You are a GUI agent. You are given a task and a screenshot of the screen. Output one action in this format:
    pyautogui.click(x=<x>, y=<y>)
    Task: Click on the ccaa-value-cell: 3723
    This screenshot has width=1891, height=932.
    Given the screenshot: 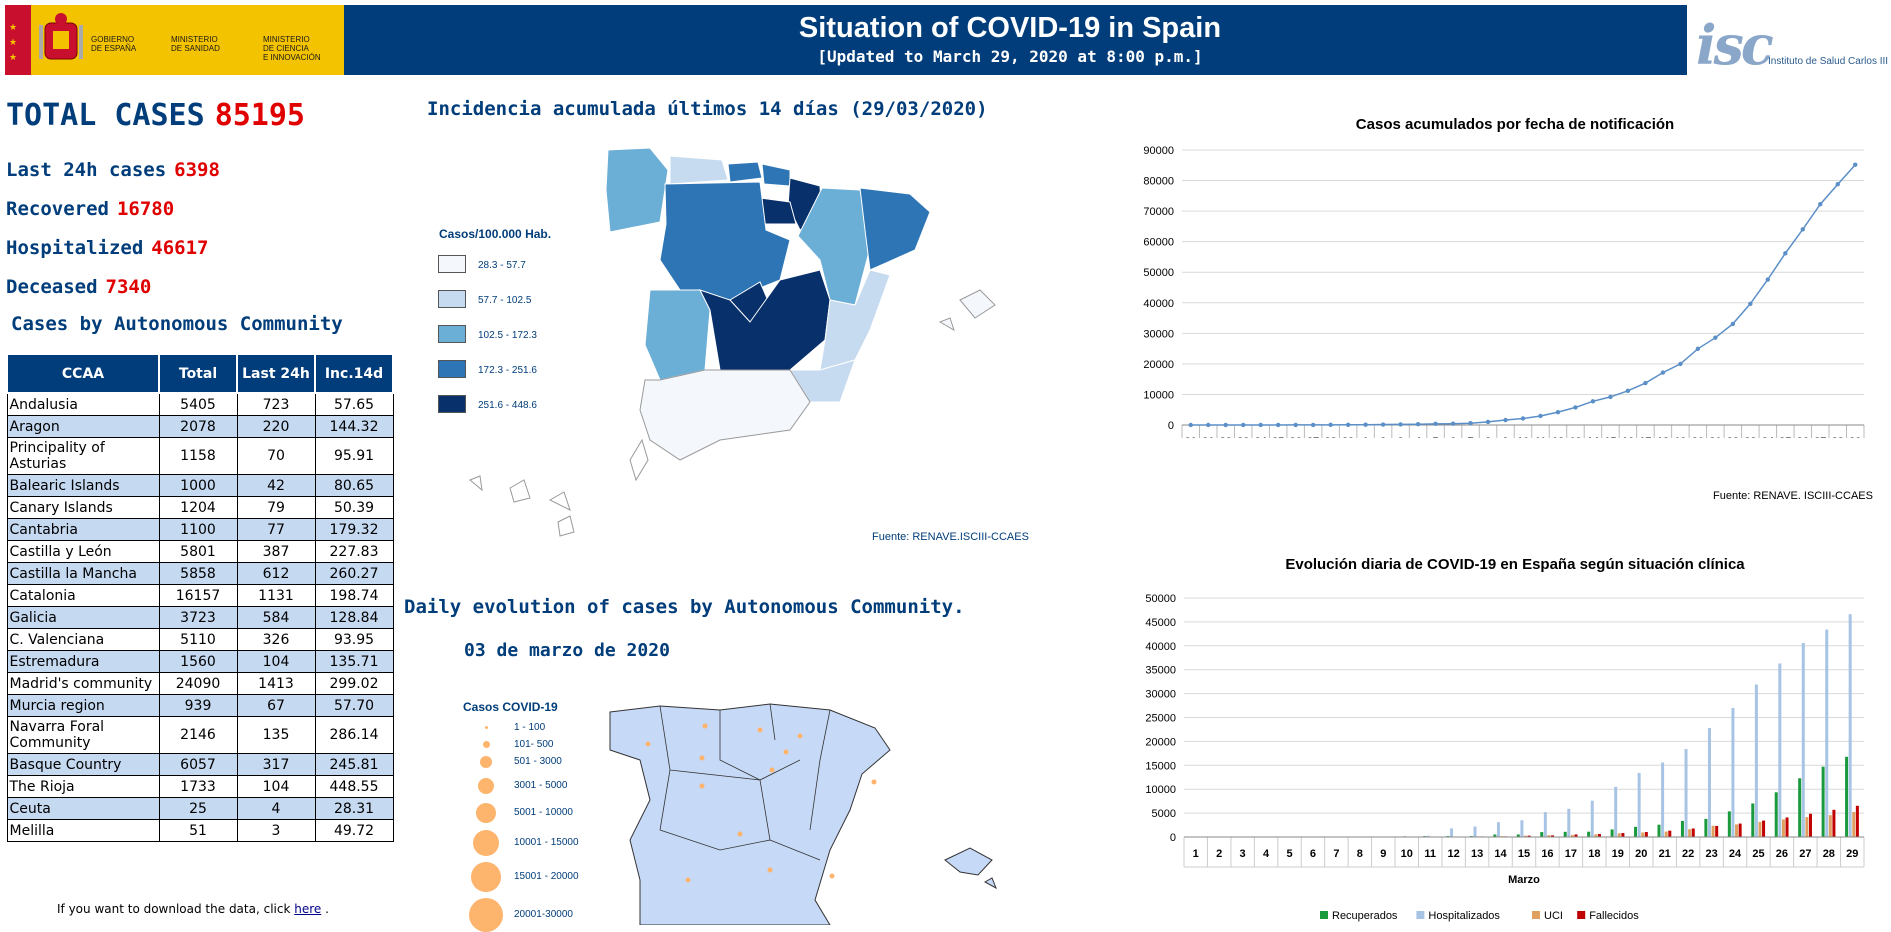 What is the action you would take?
    pyautogui.click(x=198, y=618)
    